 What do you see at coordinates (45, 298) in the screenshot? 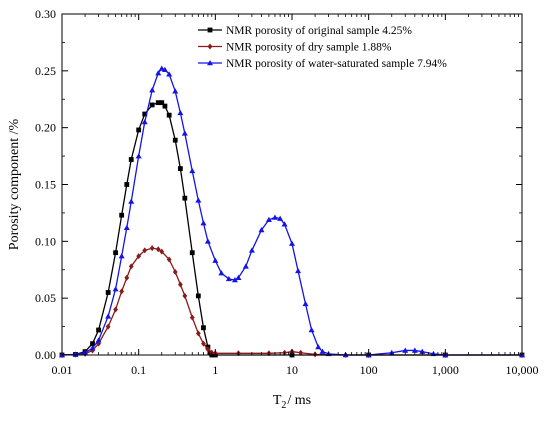
I see `y-tick-label: 0.05` at bounding box center [45, 298].